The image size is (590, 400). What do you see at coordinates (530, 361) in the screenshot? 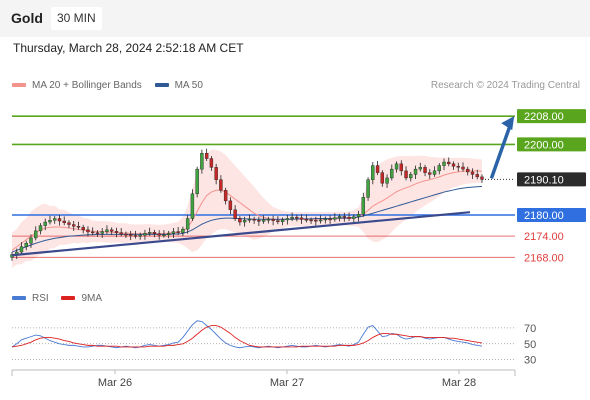
I see `rsi-tick-label: 30` at bounding box center [530, 361].